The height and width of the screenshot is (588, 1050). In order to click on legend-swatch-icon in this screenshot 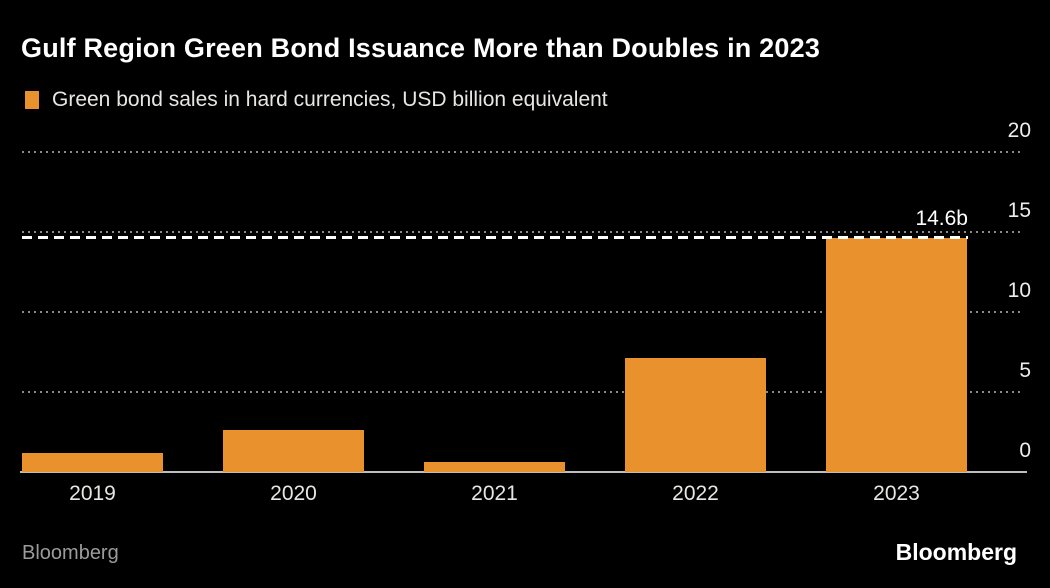, I will do `click(32, 100)`.